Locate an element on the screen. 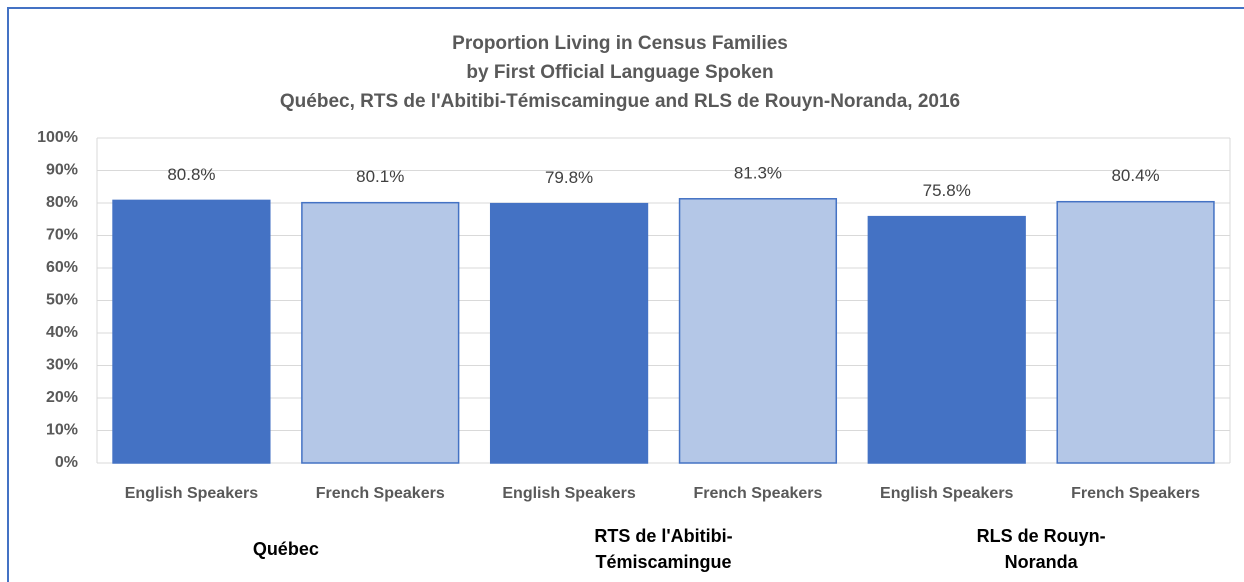 The image size is (1244, 582). data-label: 81.3% is located at coordinates (758, 172).